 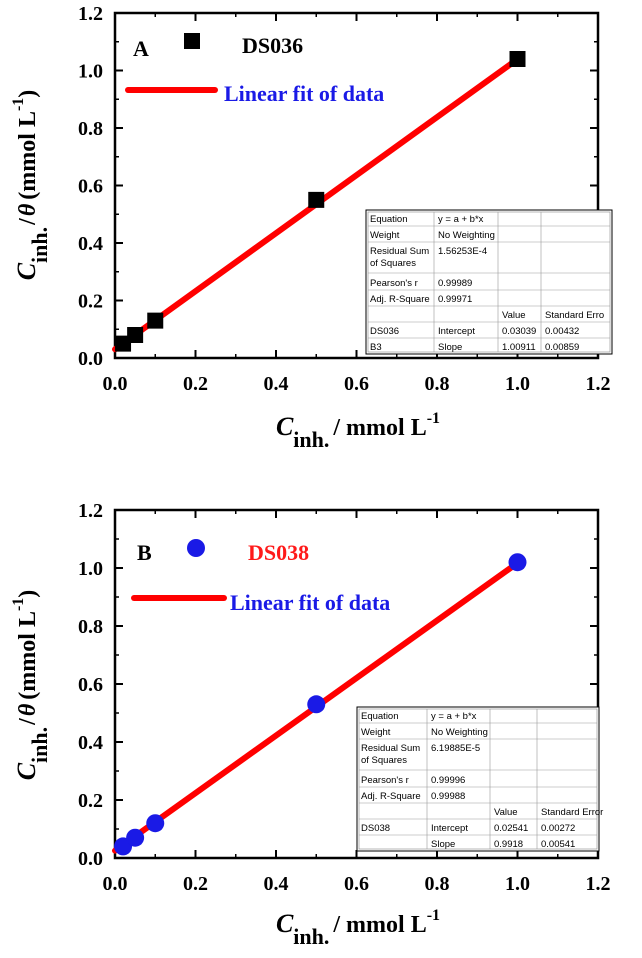 I want to click on table-cell: 0.00272, so click(x=558, y=828).